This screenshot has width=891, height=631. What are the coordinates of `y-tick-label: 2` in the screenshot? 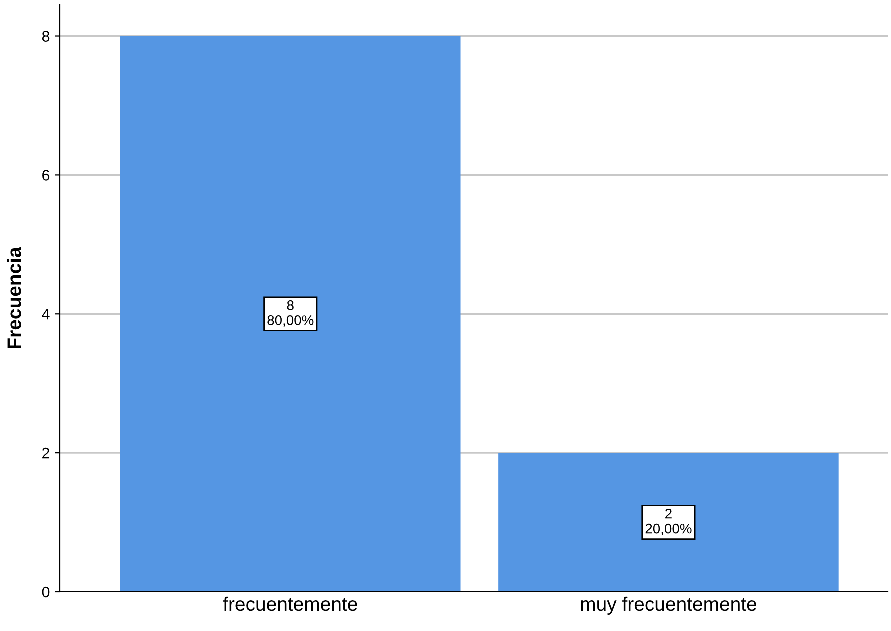 It's located at (46, 453).